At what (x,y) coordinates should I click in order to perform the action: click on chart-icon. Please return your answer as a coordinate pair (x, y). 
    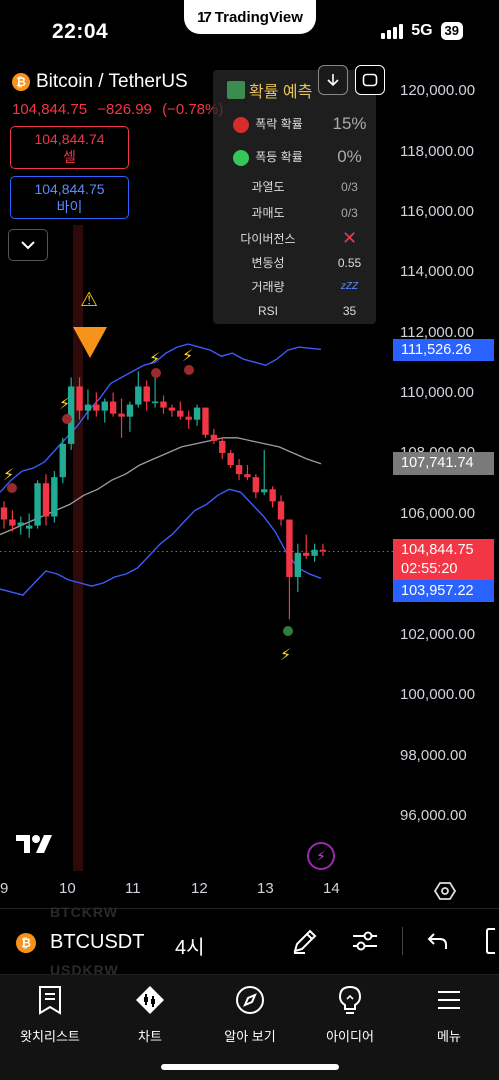
    Looking at the image, I should click on (150, 1000).